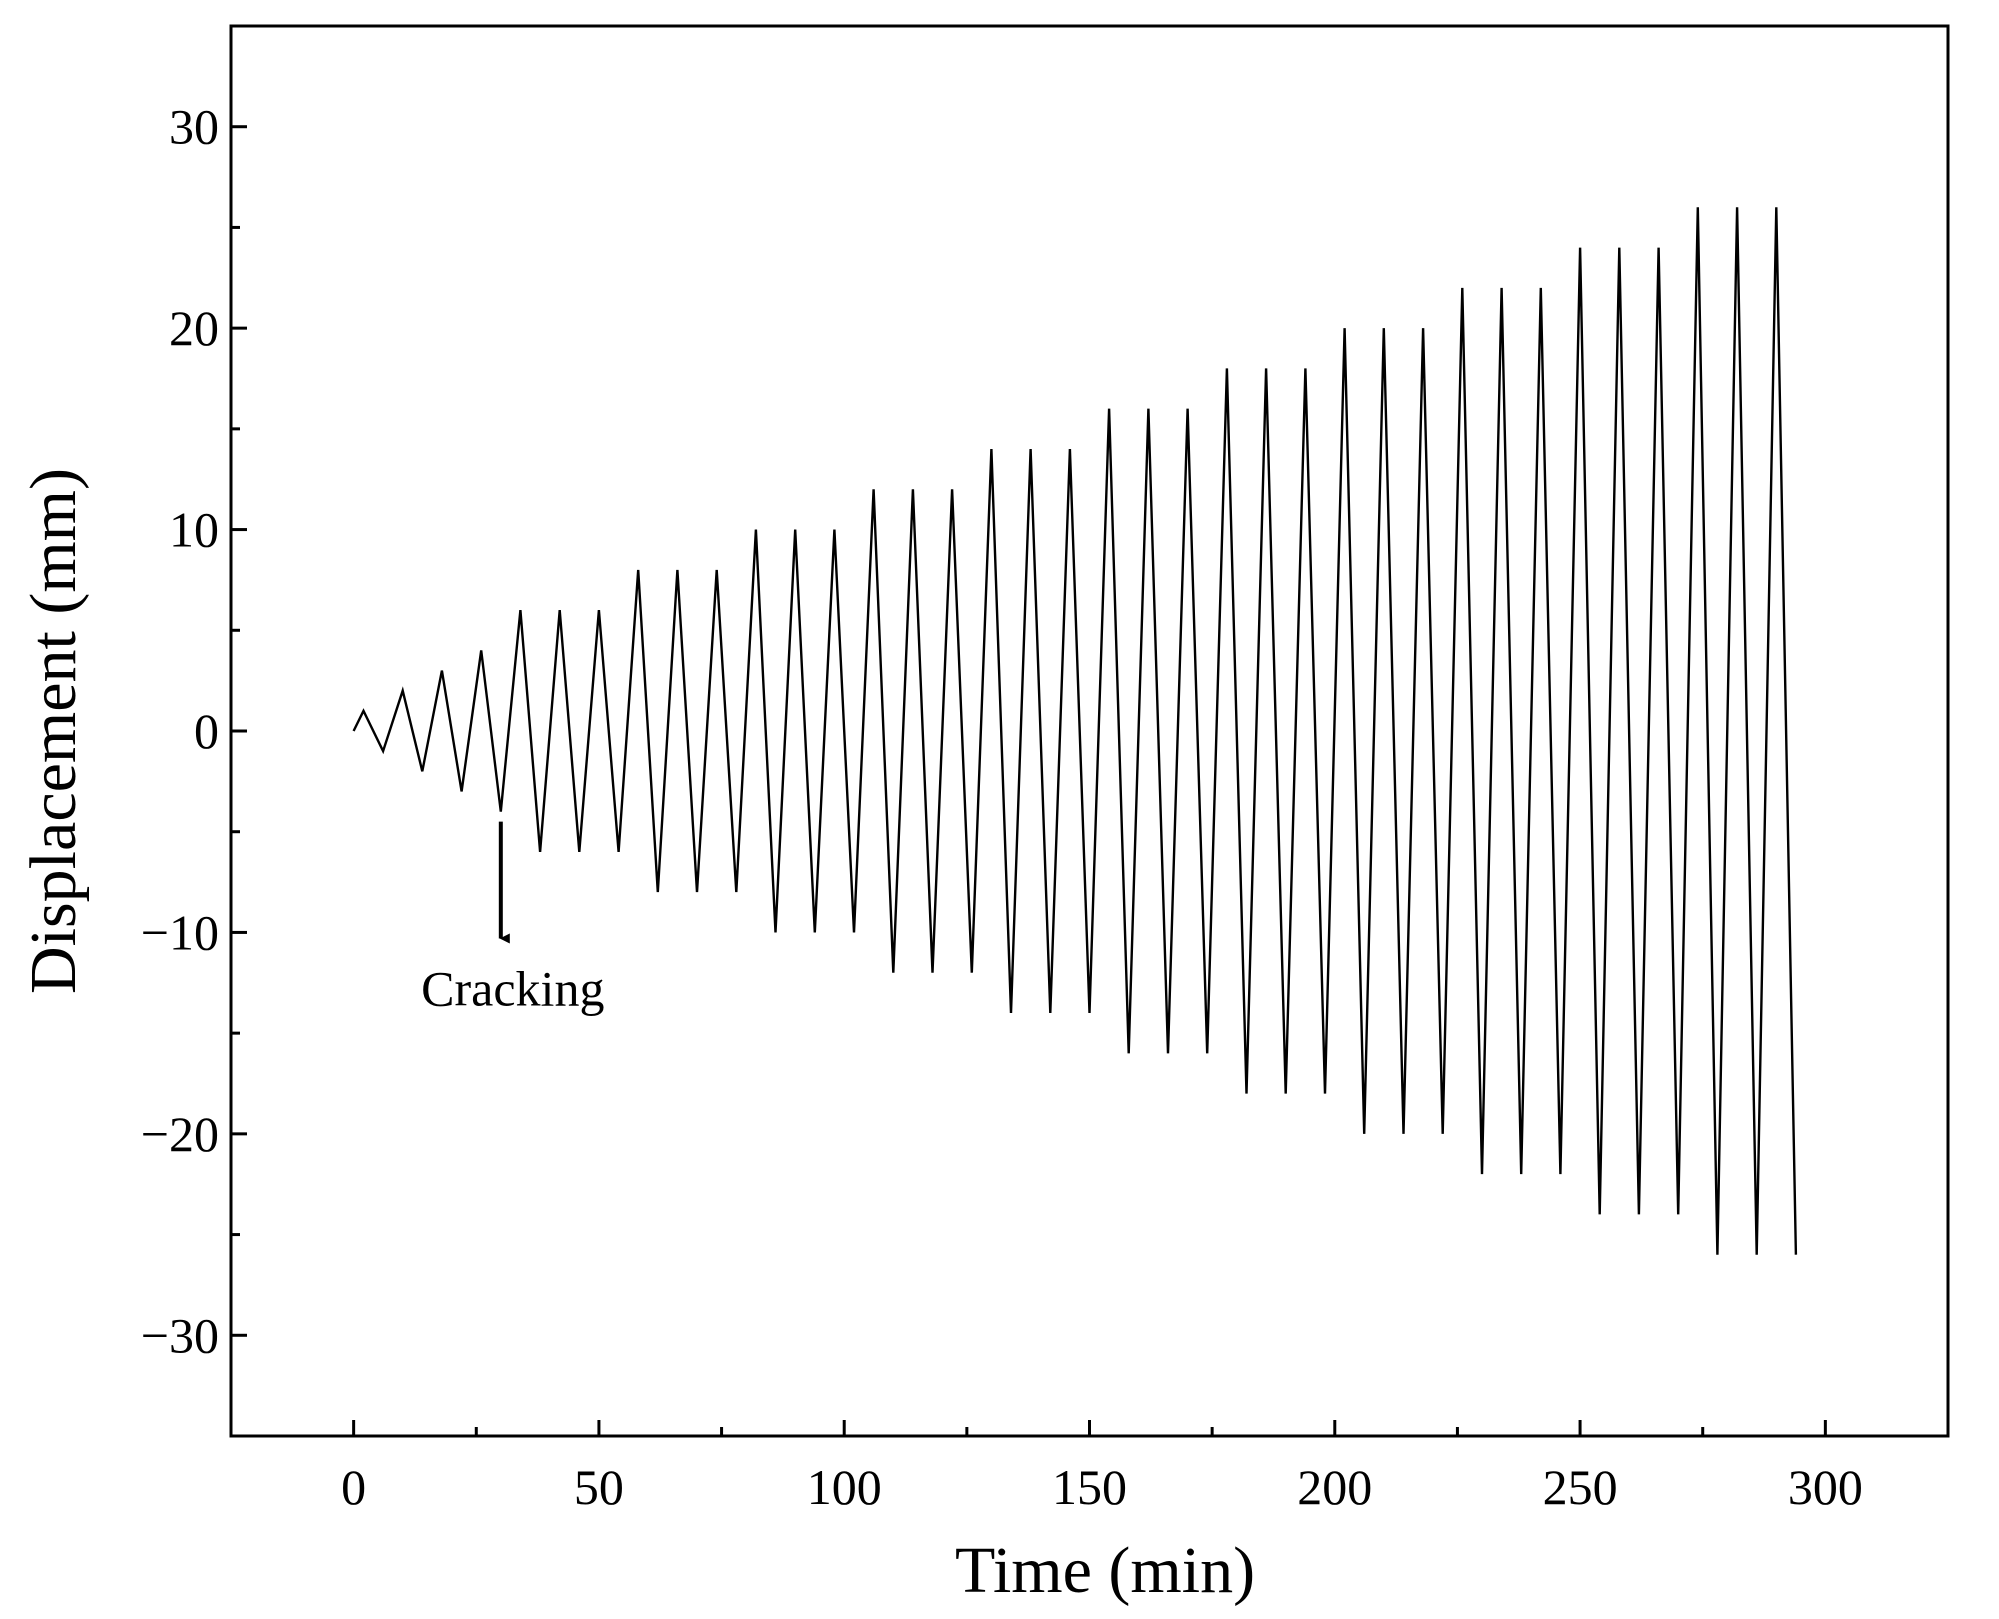 The height and width of the screenshot is (1619, 1999). I want to click on y-tick-label: −30, so click(180, 1335).